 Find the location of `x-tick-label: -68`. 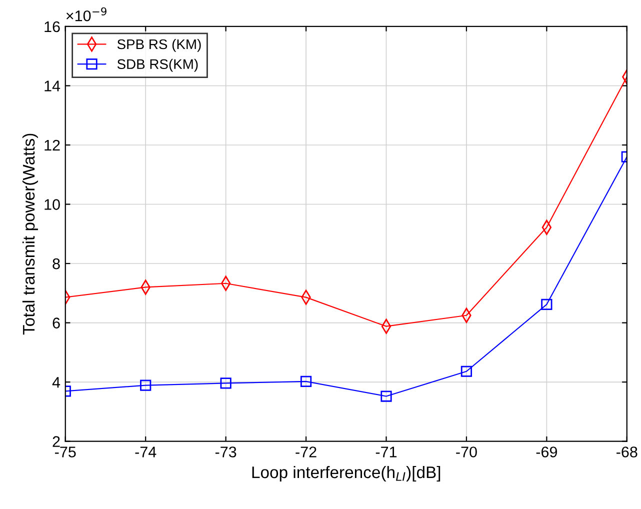

x-tick-label: -68 is located at coordinates (627, 452).